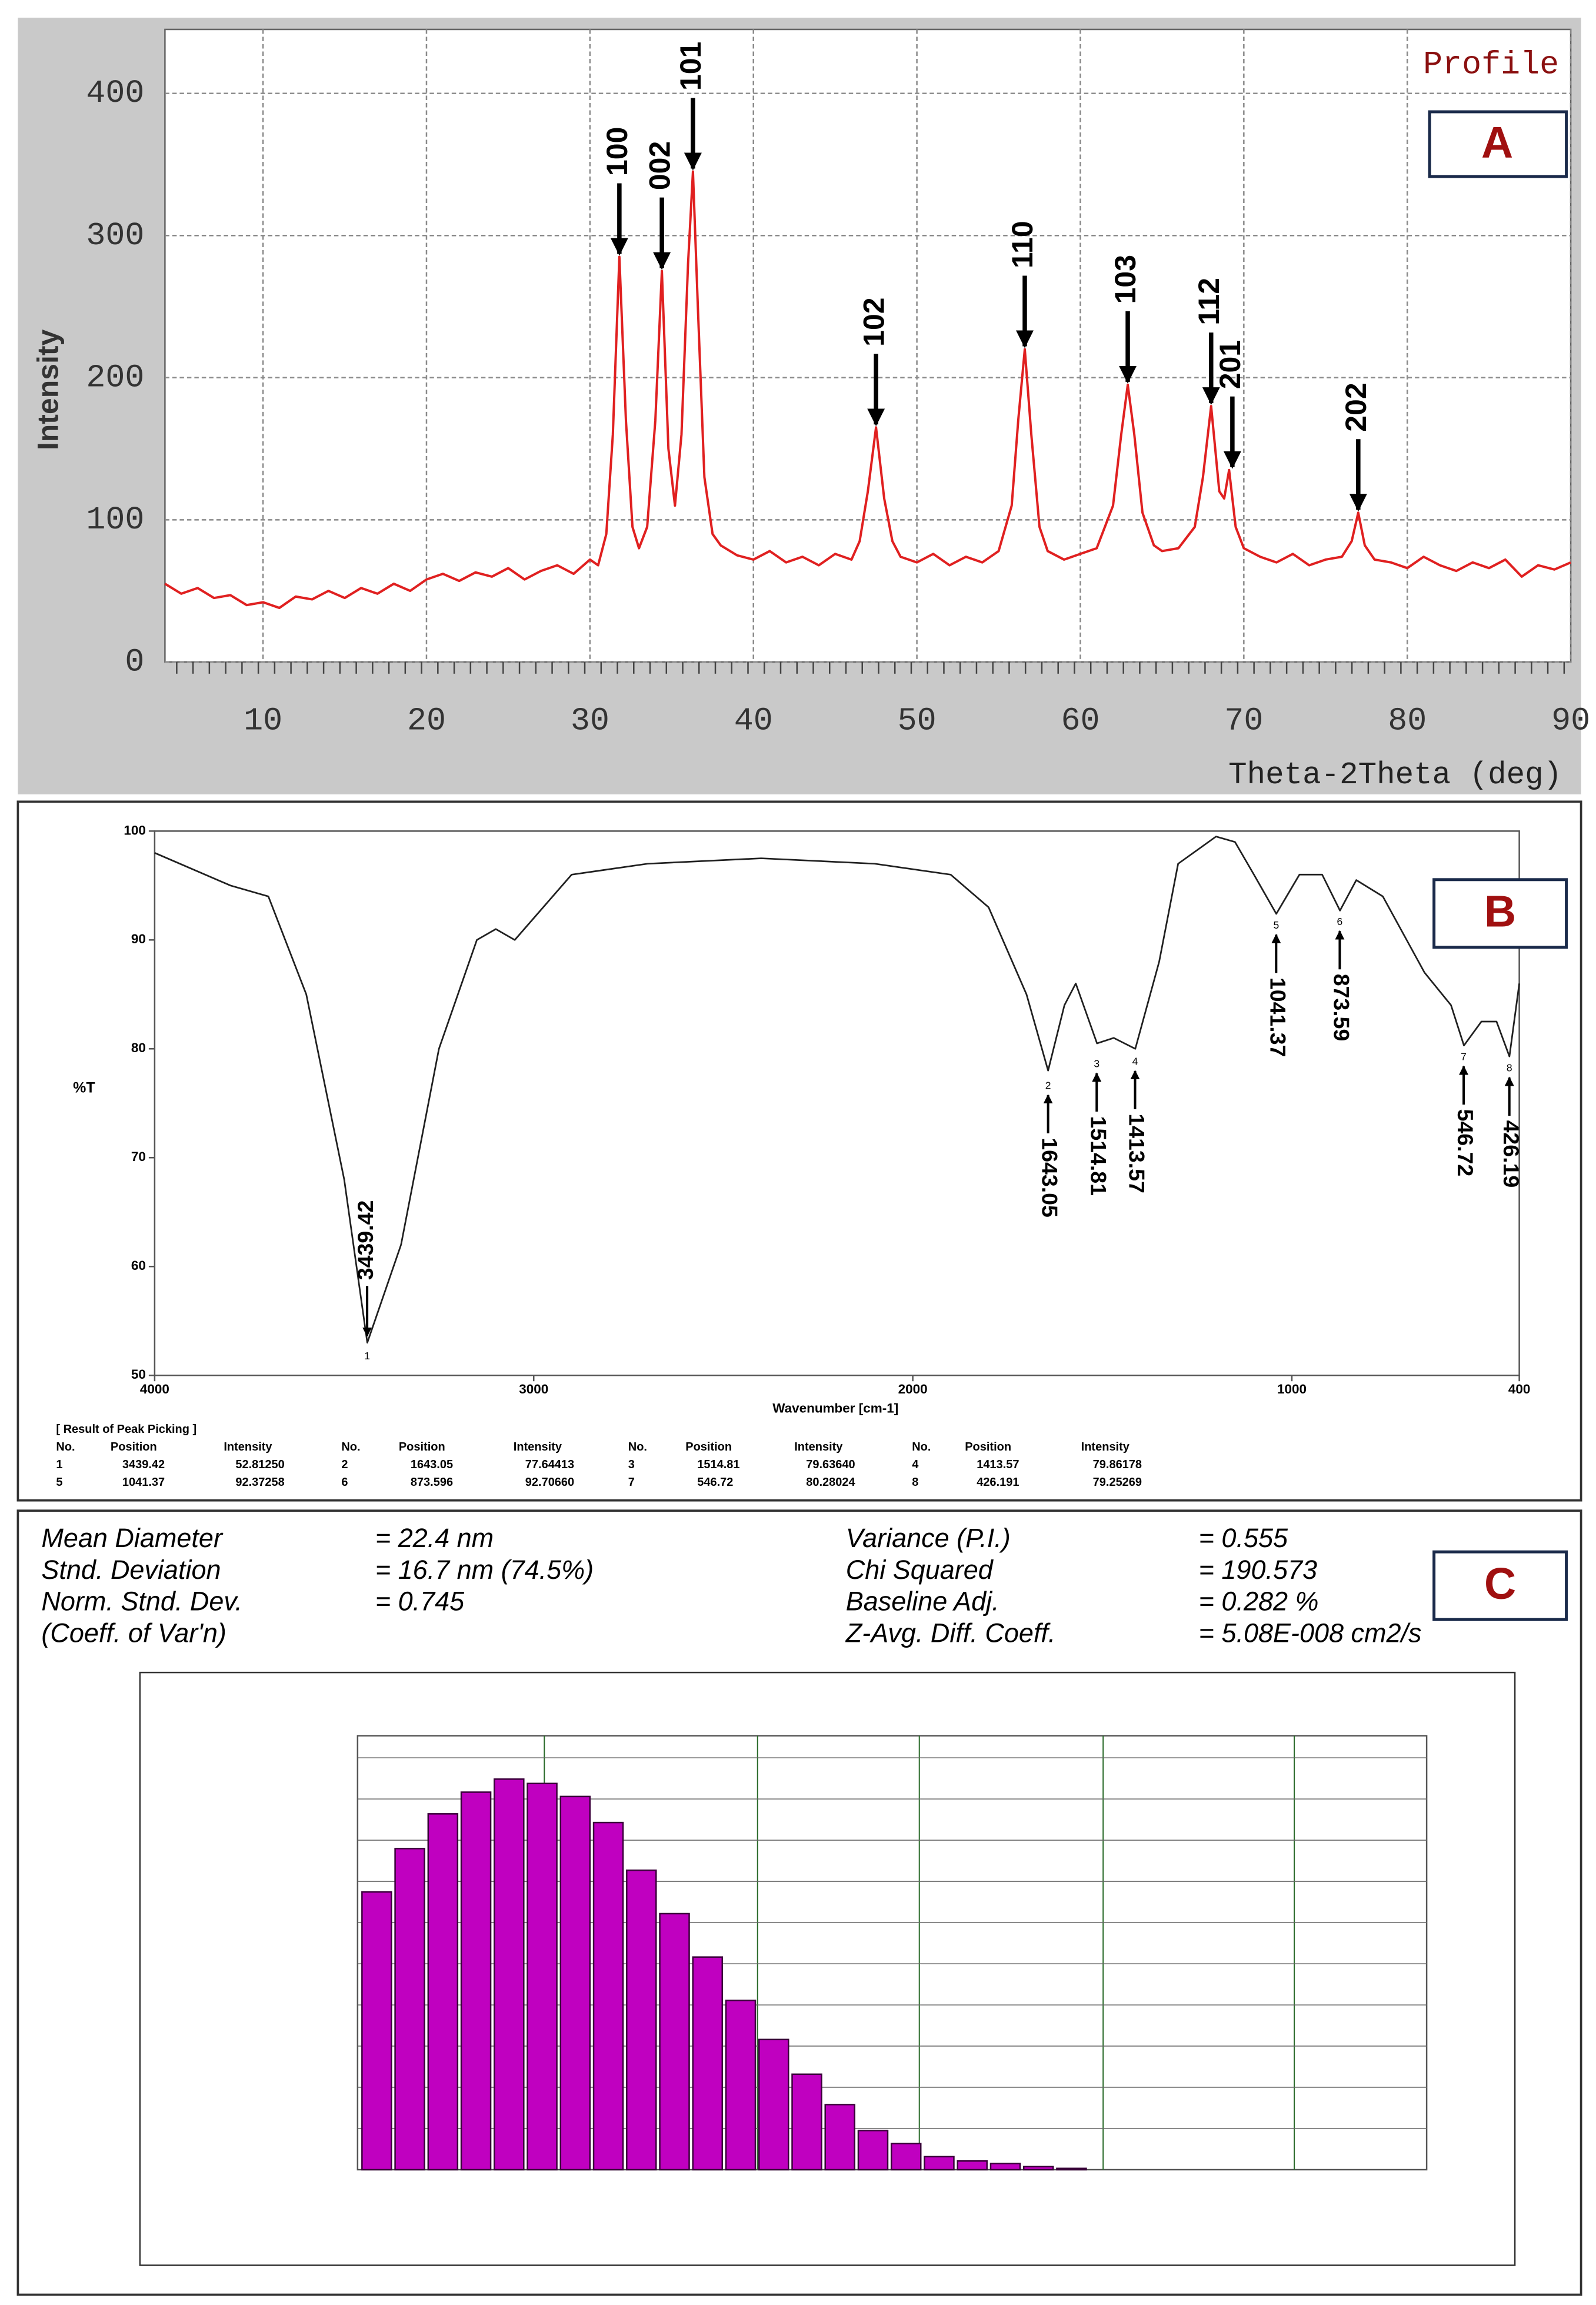 The width and height of the screenshot is (1596, 2305). What do you see at coordinates (1342, 1008) in the screenshot?
I see `annotation-label: 873.59` at bounding box center [1342, 1008].